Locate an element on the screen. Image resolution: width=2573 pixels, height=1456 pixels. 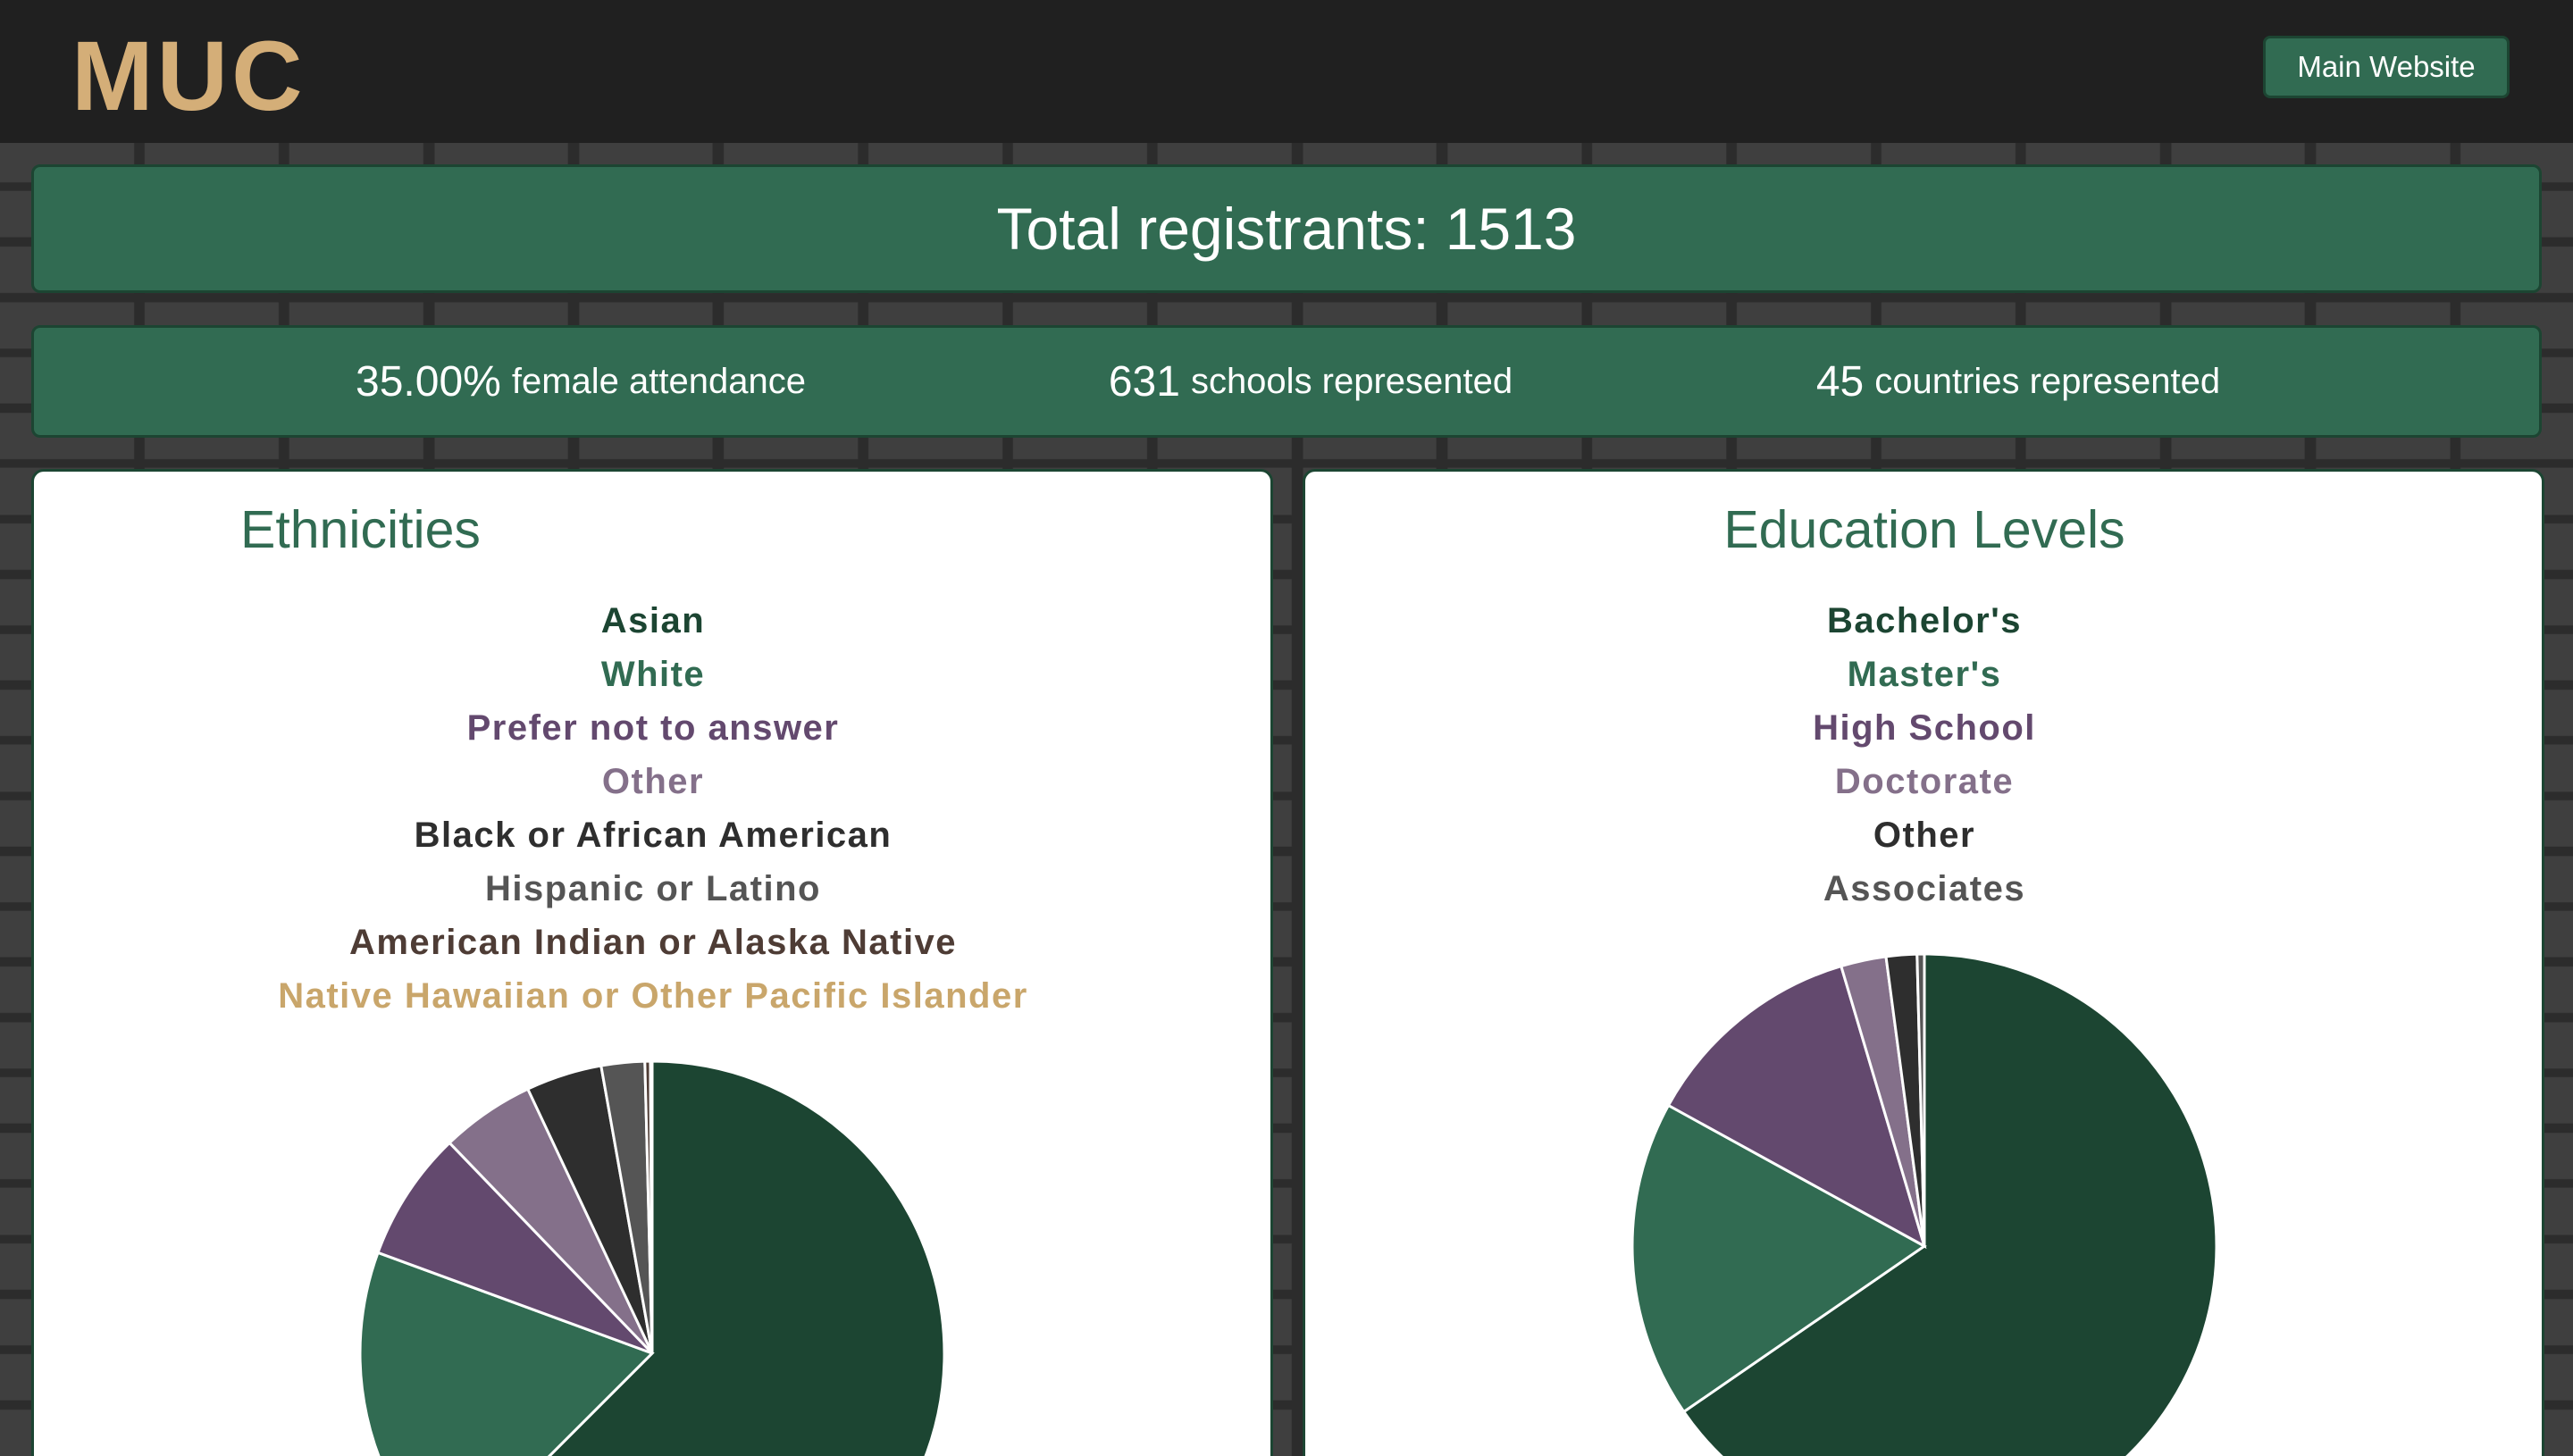
legend-entry: White is located at coordinates (653, 674).